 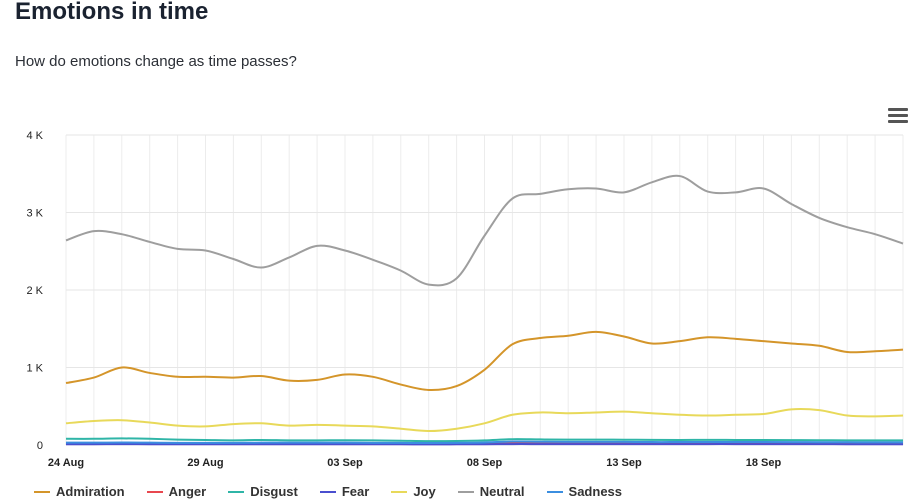 I want to click on series-line-disgust, so click(x=484, y=440).